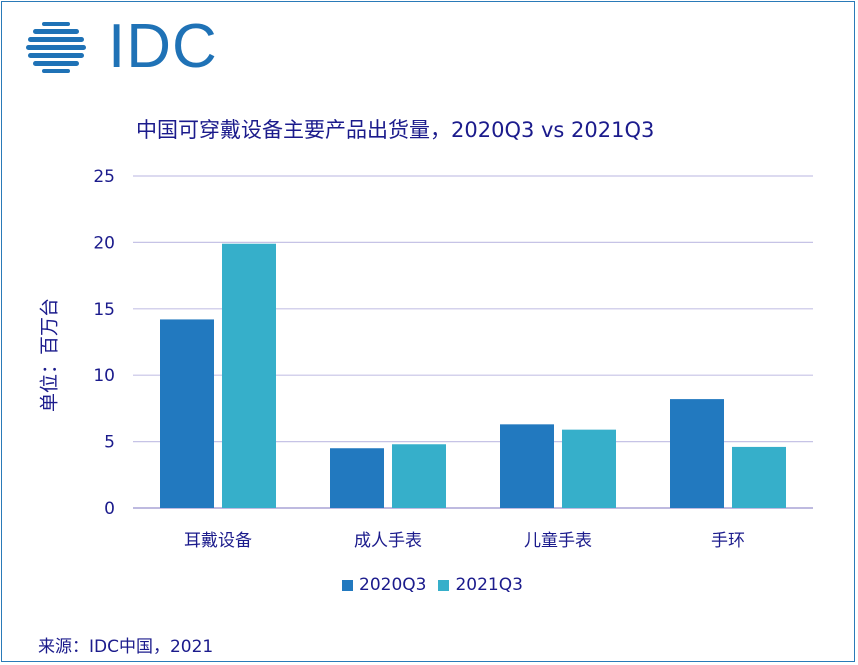 The width and height of the screenshot is (858, 665). I want to click on idc-logo: IDC, so click(122, 46).